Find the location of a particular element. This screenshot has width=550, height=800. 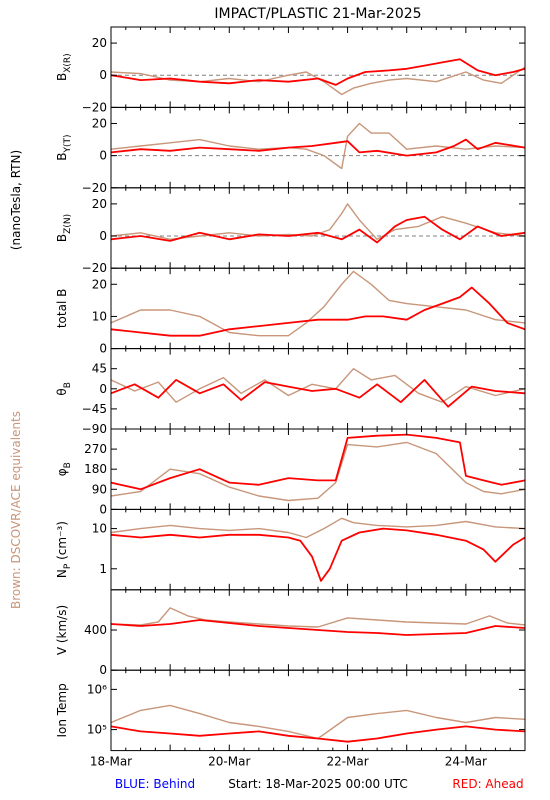

theta-ytick-label-0: 45 is located at coordinates (99, 369).